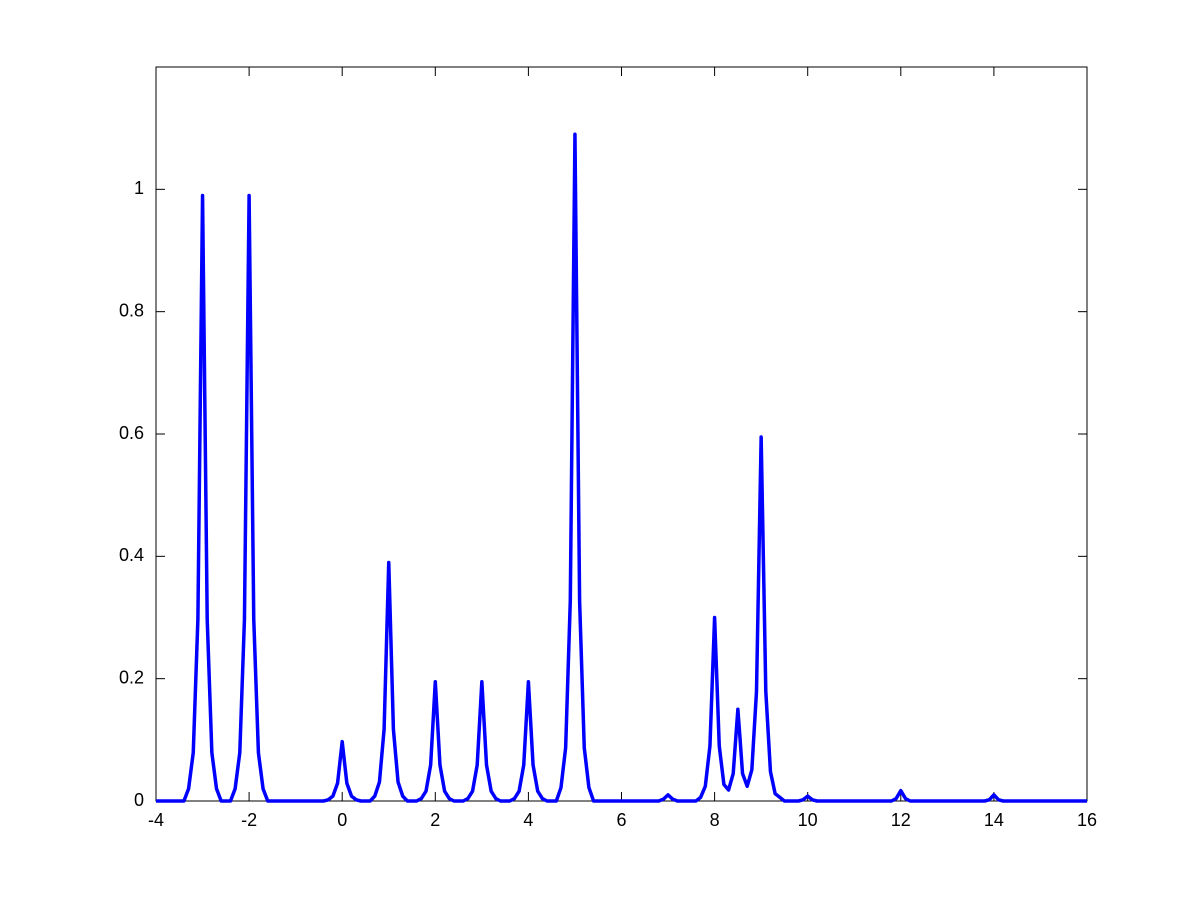 Image resolution: width=1201 pixels, height=901 pixels. Describe the element at coordinates (249, 820) in the screenshot. I see `x-tick-label: -2` at that location.